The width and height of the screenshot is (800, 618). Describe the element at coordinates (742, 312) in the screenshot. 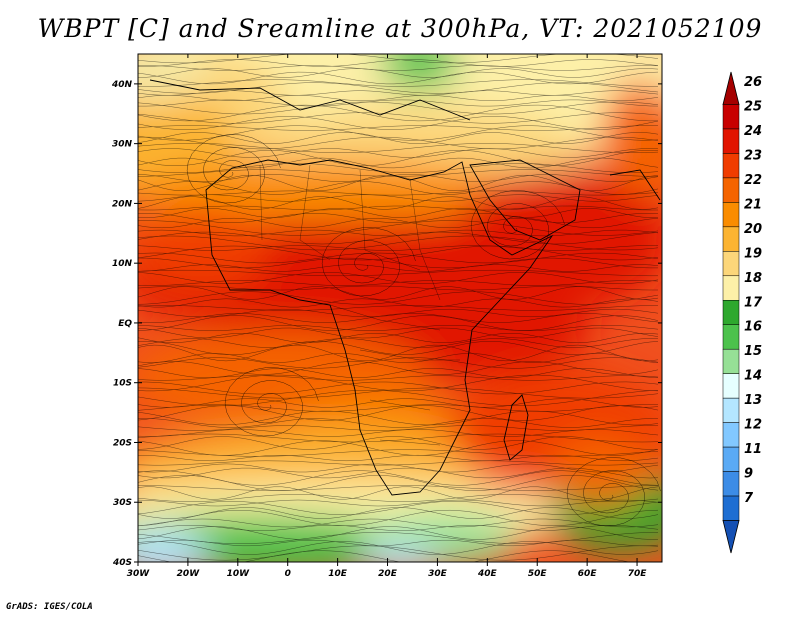

I see `colorbar: 26 25 24 23 22 21 20 19 18 17 16 15 14 13 12 11 9 7` at that location.